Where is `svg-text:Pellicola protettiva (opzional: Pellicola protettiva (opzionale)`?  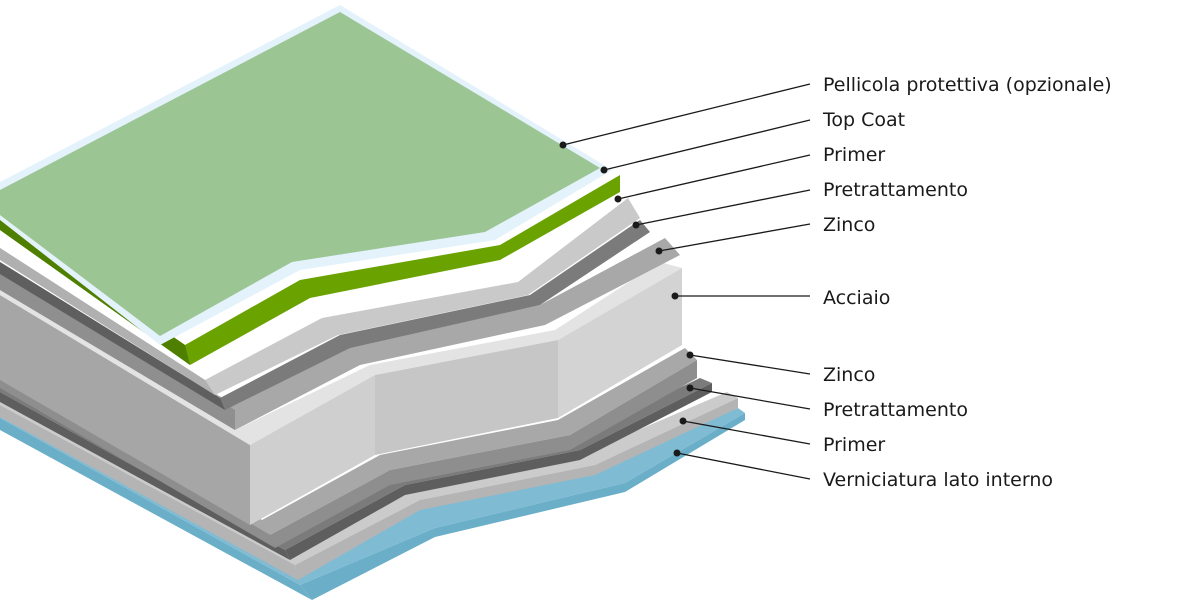 svg-text:Pellicola protettiva (opzional: Pellicola protettiva (opzionale) is located at coordinates (967, 85).